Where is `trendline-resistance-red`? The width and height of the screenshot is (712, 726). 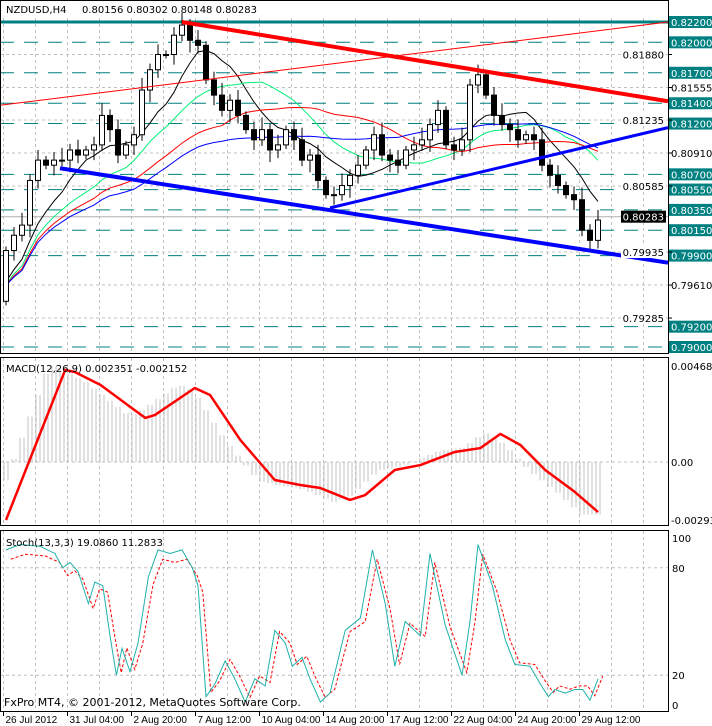
trendline-resistance-red is located at coordinates (425, 62).